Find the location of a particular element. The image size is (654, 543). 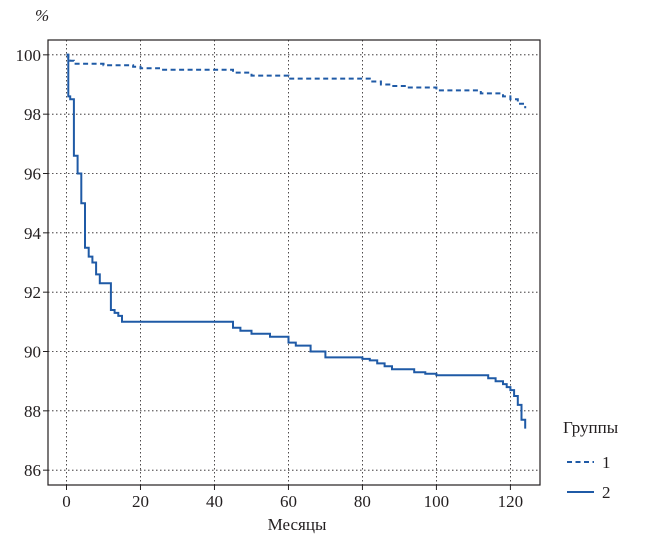

legend-label-1: 1 is located at coordinates (606, 462).